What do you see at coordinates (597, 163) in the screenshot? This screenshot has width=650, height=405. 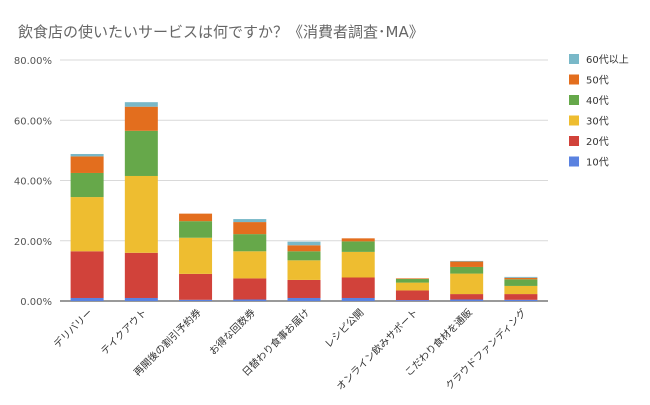 I see `legend-label: 10代` at bounding box center [597, 163].